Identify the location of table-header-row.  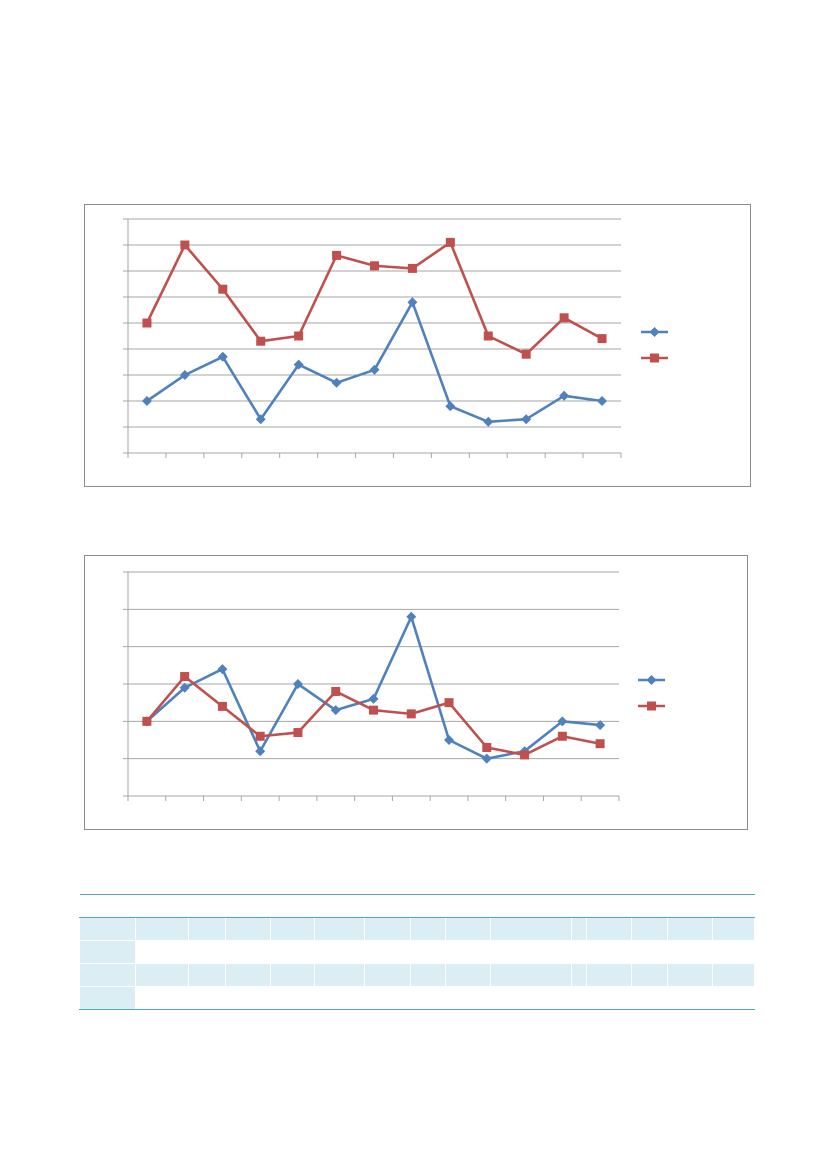
(417, 906).